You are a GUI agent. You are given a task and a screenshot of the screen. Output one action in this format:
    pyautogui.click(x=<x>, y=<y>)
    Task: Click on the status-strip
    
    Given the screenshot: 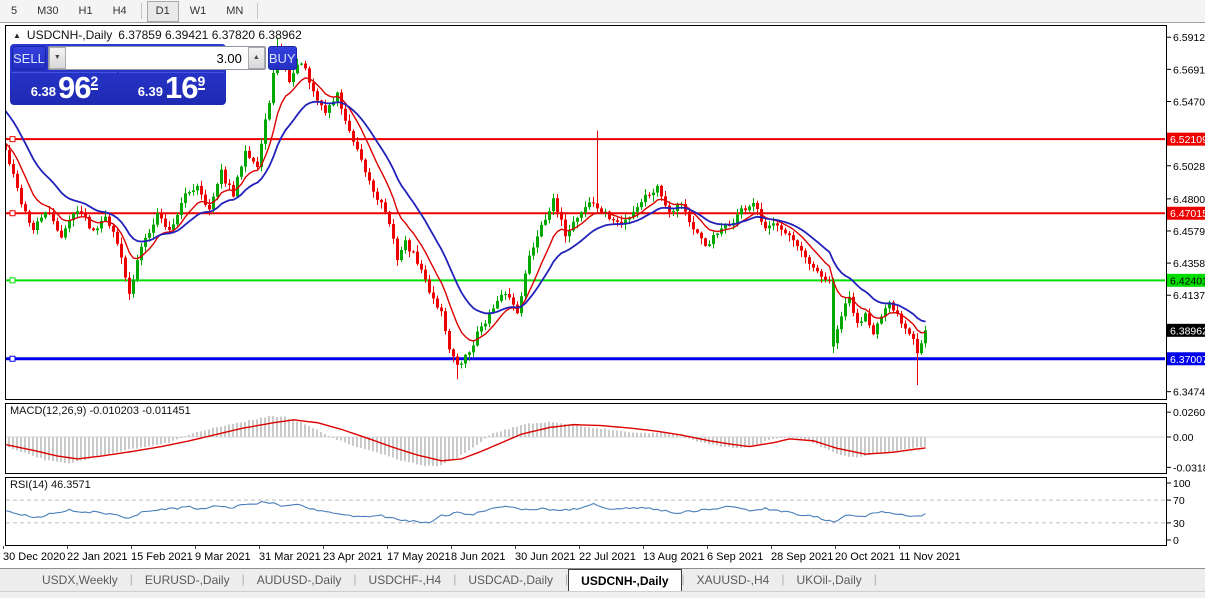 What is the action you would take?
    pyautogui.click(x=602, y=594)
    